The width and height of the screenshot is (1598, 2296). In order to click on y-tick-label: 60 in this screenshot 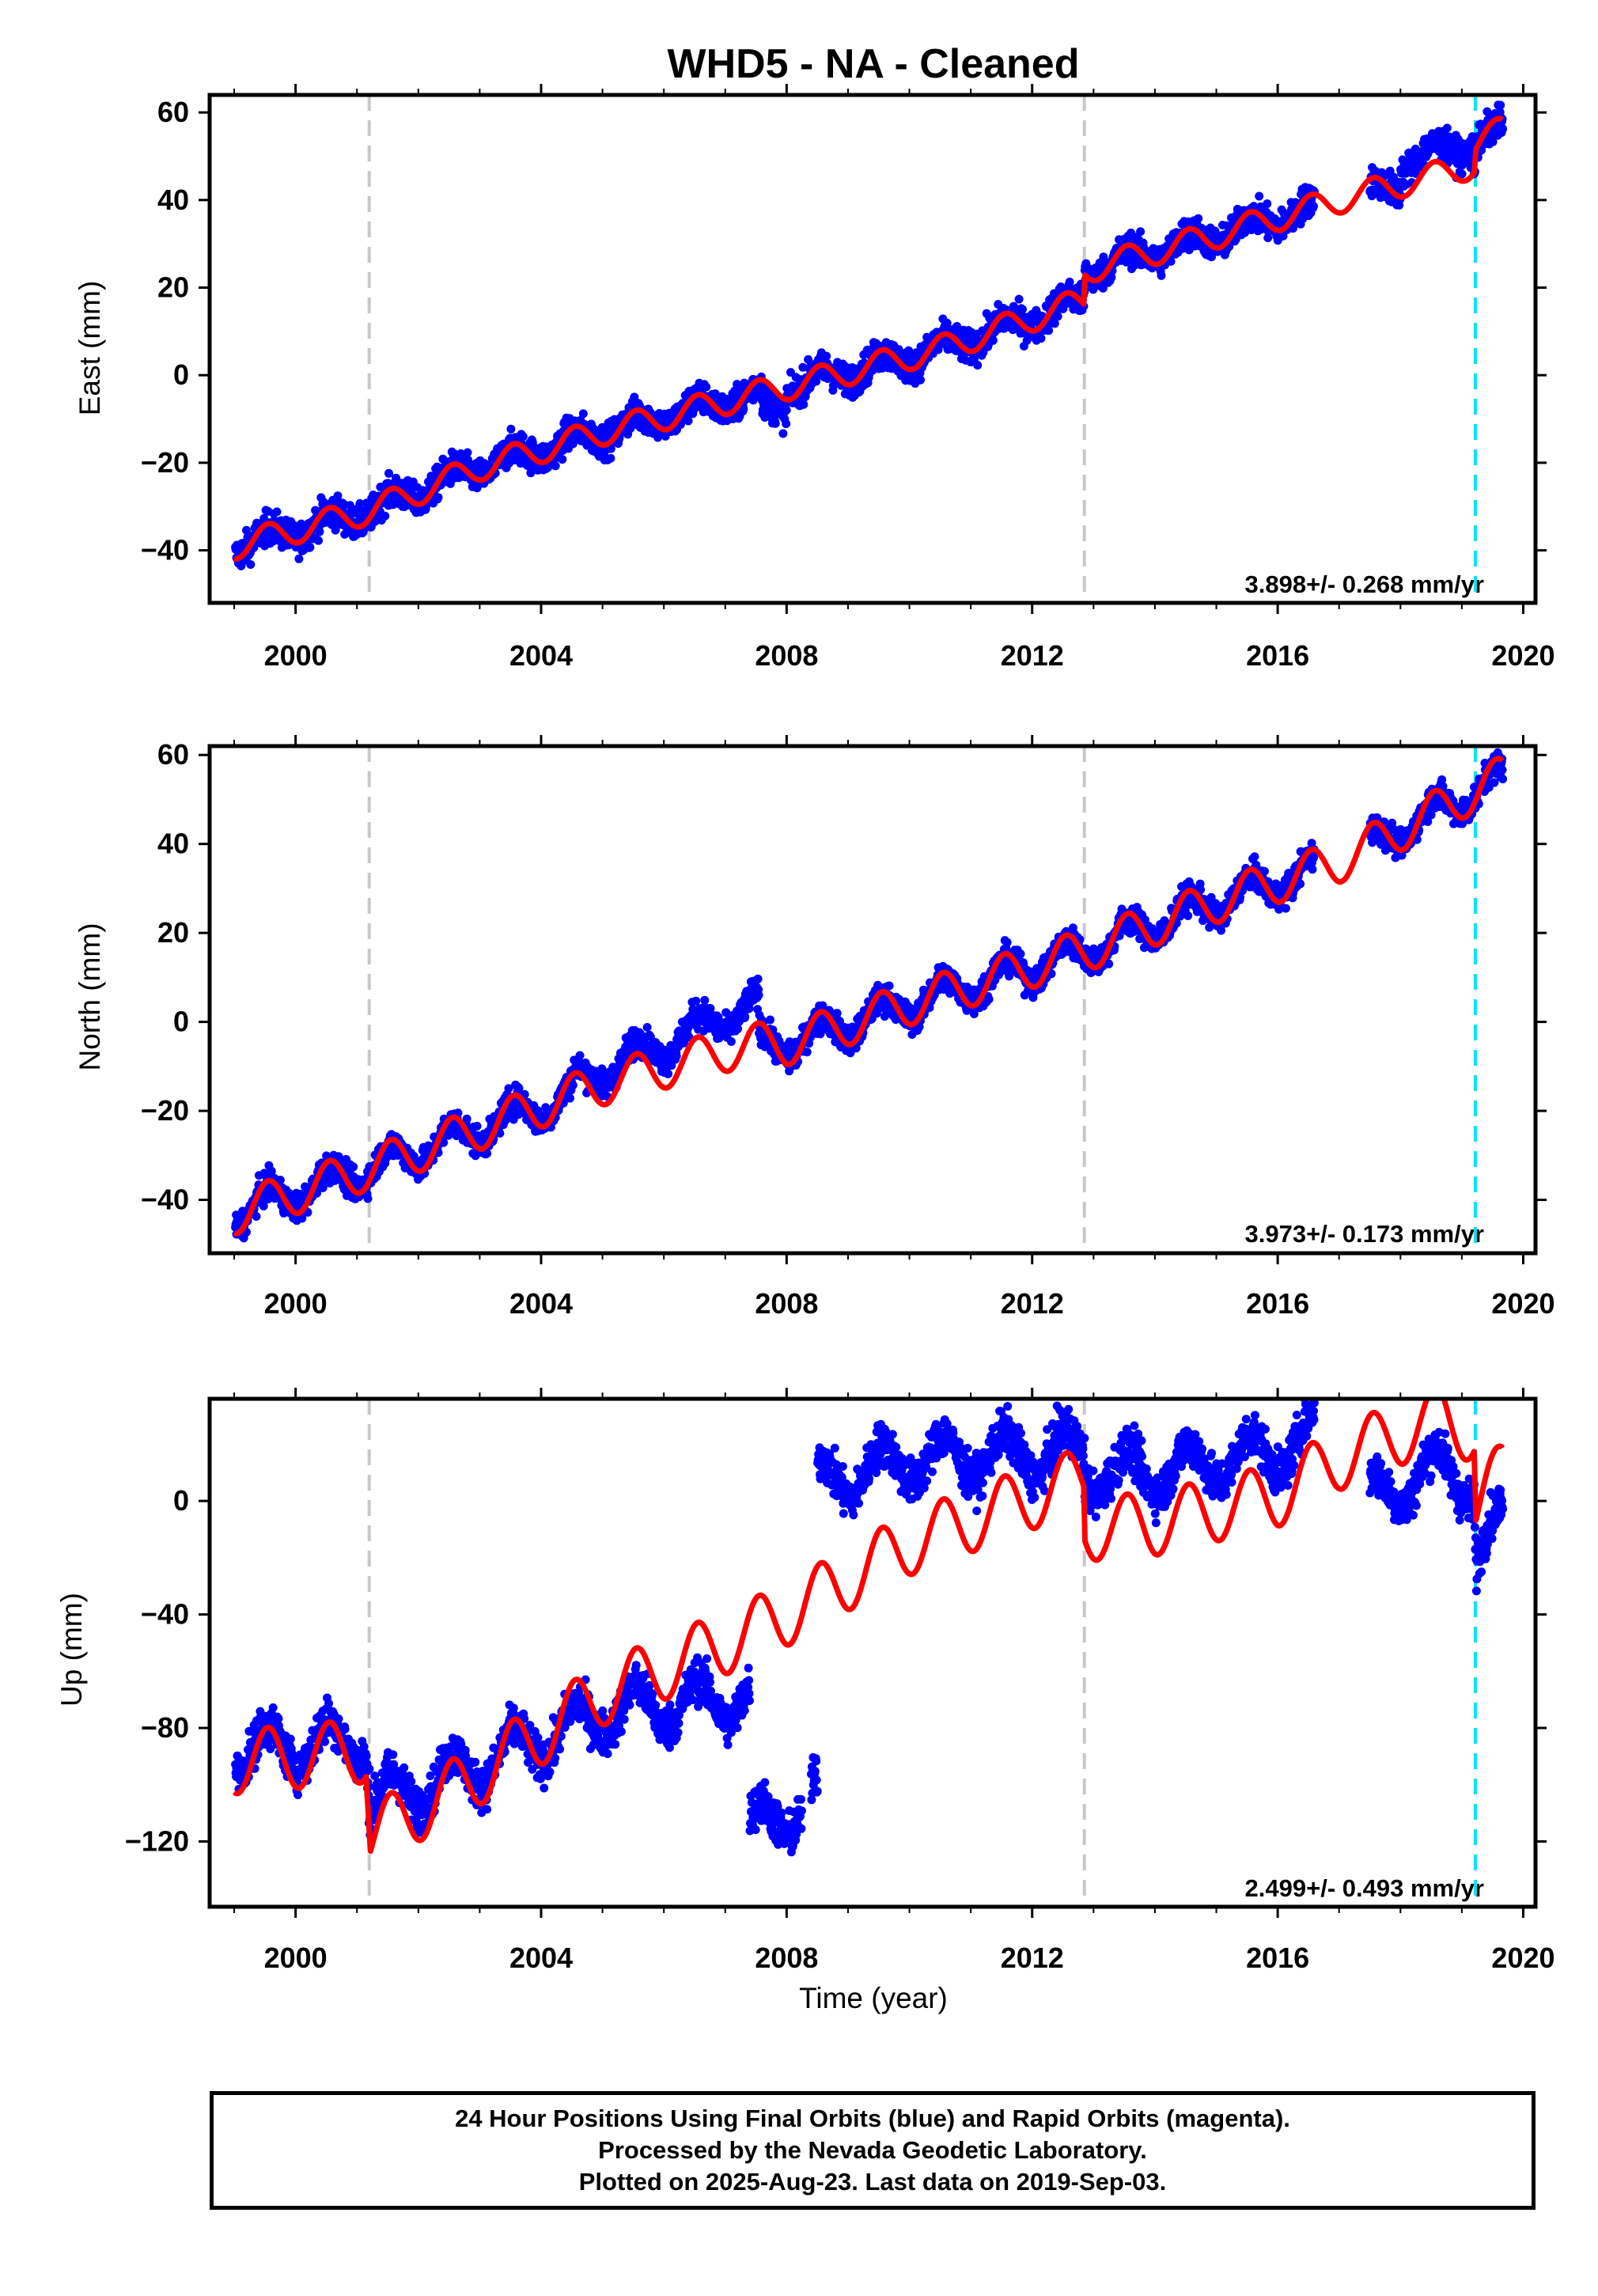, I will do `click(173, 112)`.